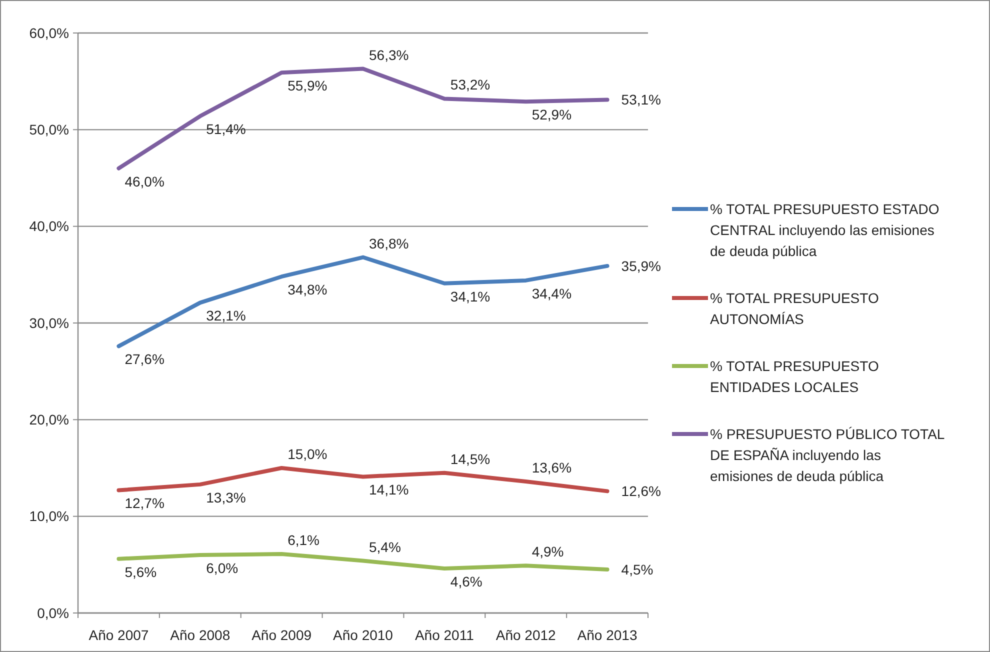  Describe the element at coordinates (389, 243) in the screenshot. I see `data-label: 36,8%` at that location.